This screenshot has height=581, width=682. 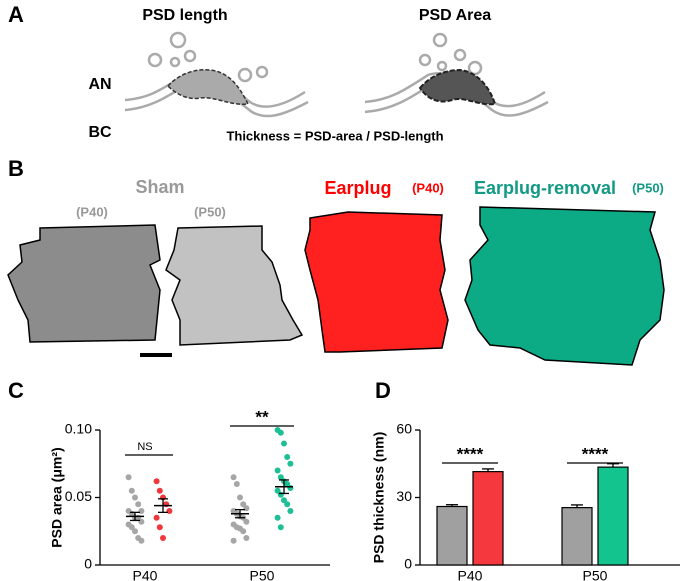 I want to click on y-tick-label: 30, so click(x=404, y=496).